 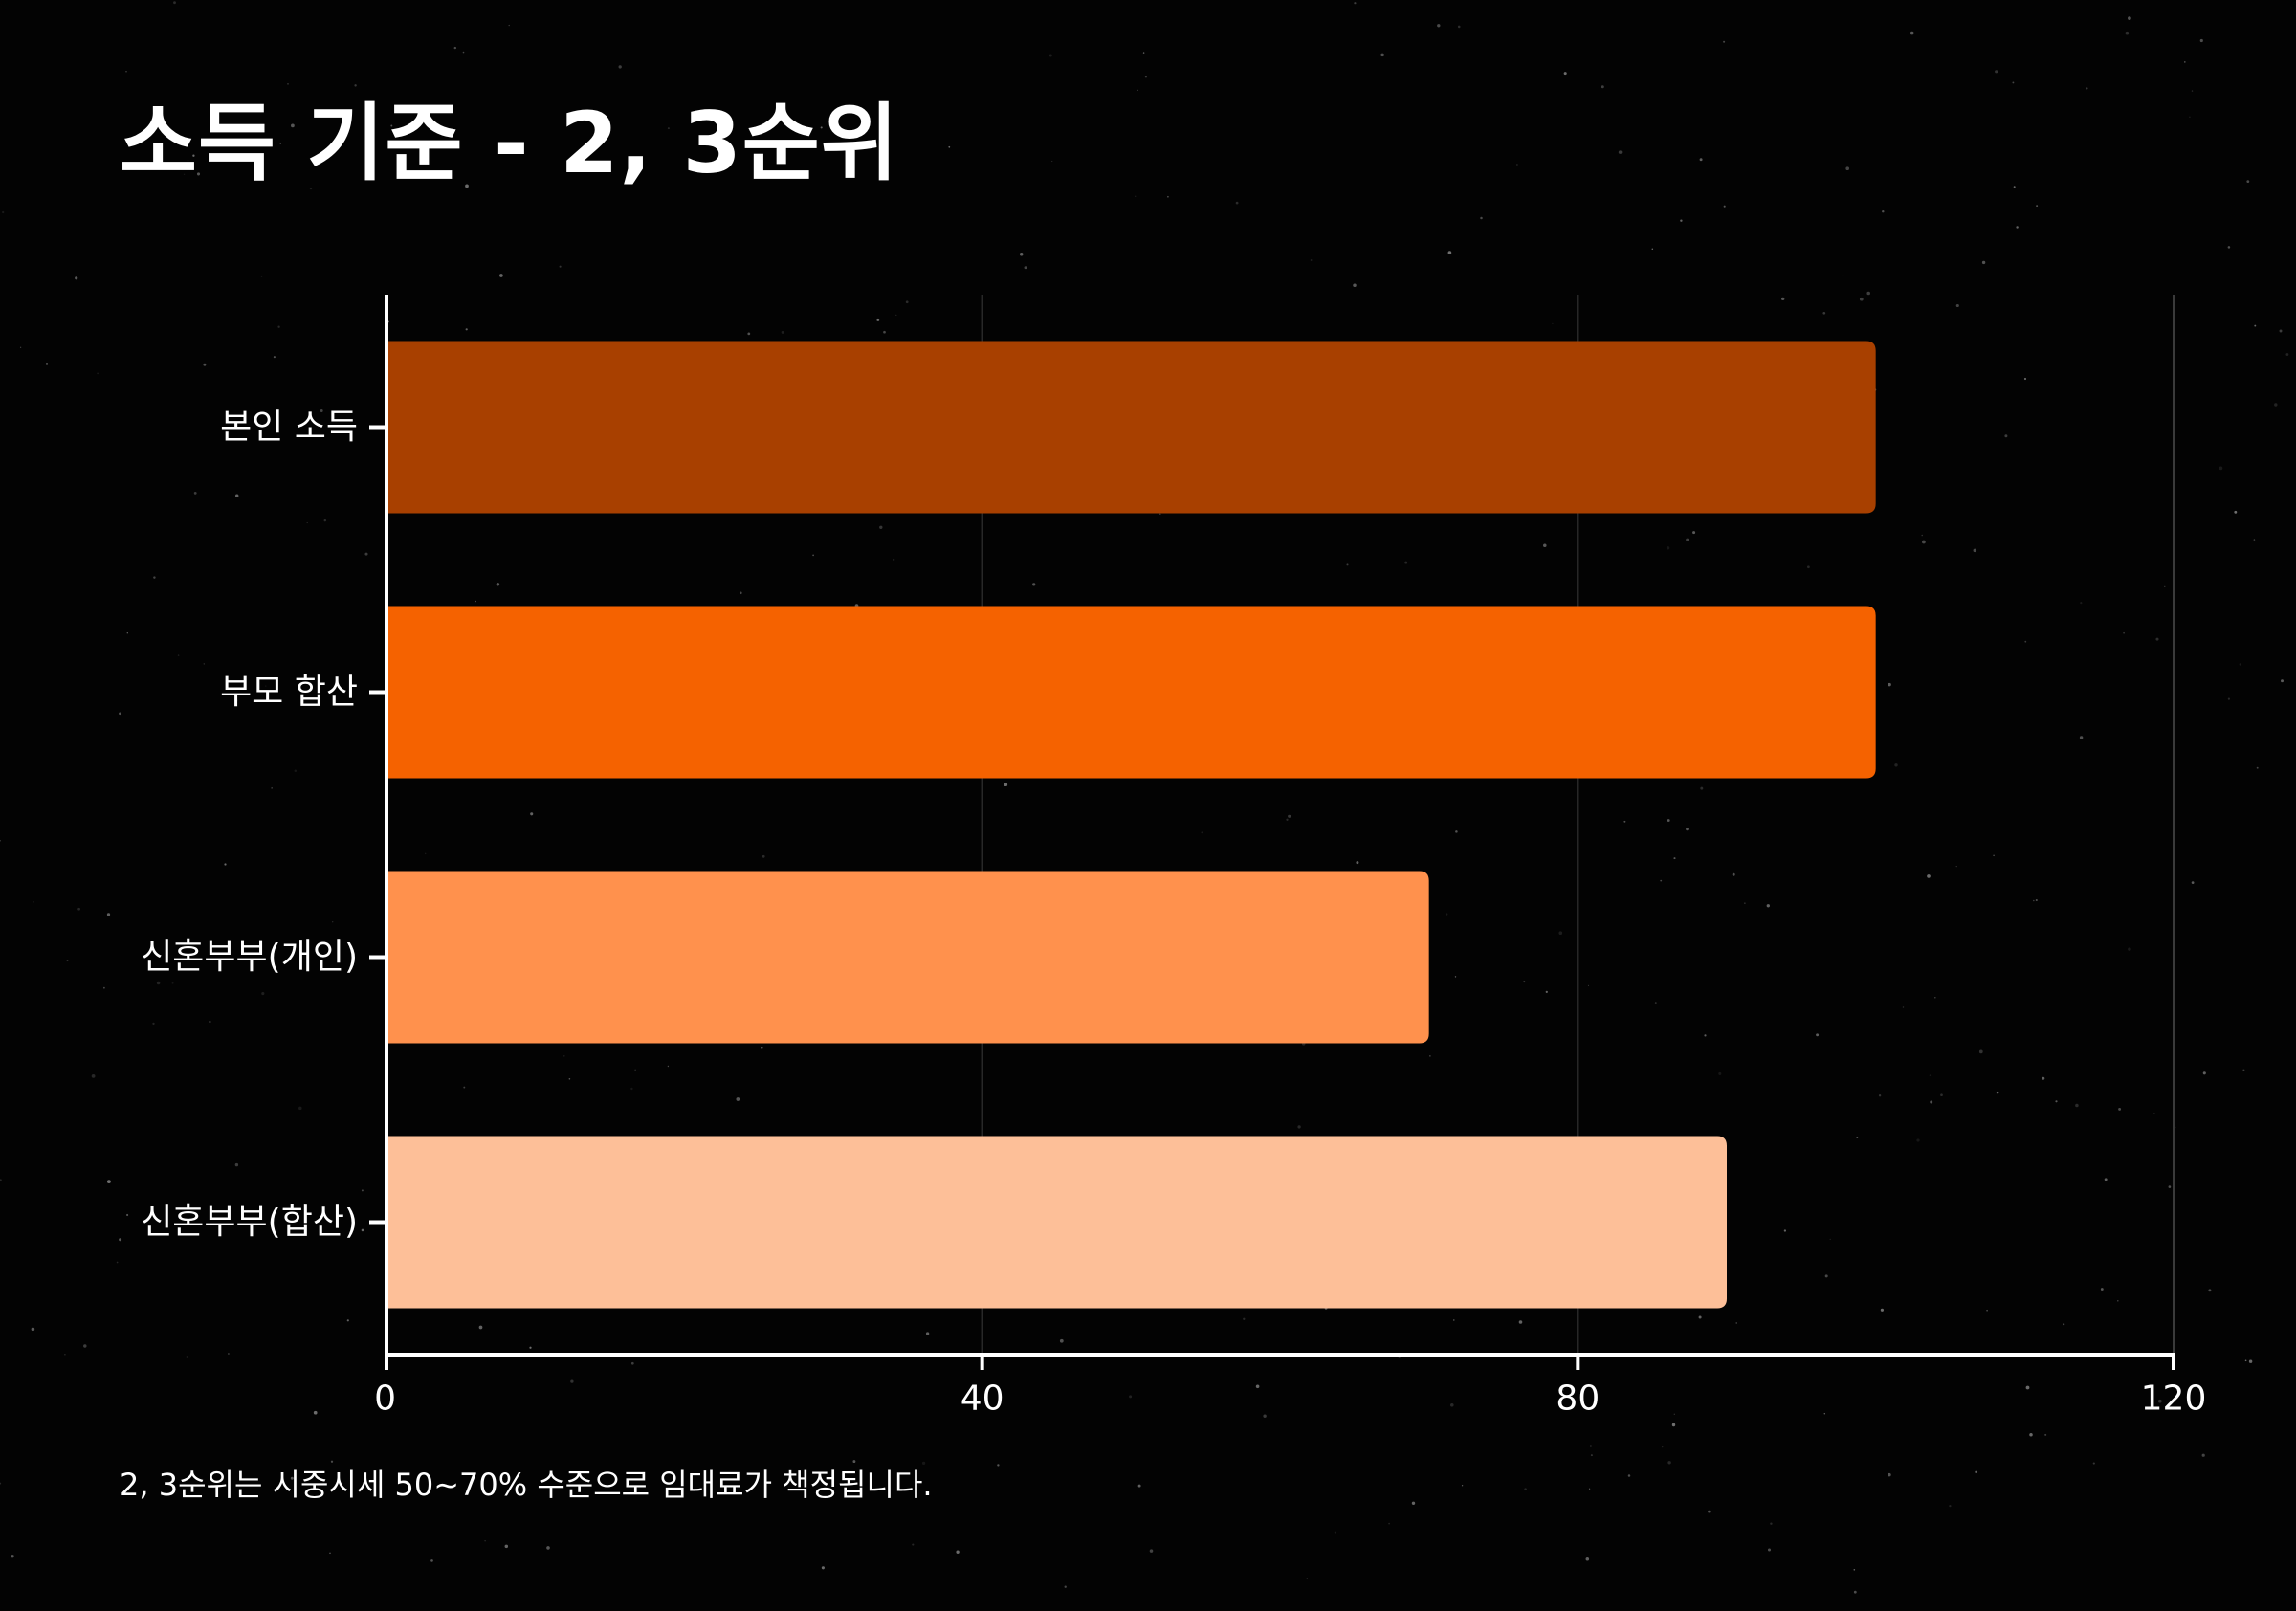 What do you see at coordinates (249, 957) in the screenshot?
I see `category-label: 신혼부부(개인)` at bounding box center [249, 957].